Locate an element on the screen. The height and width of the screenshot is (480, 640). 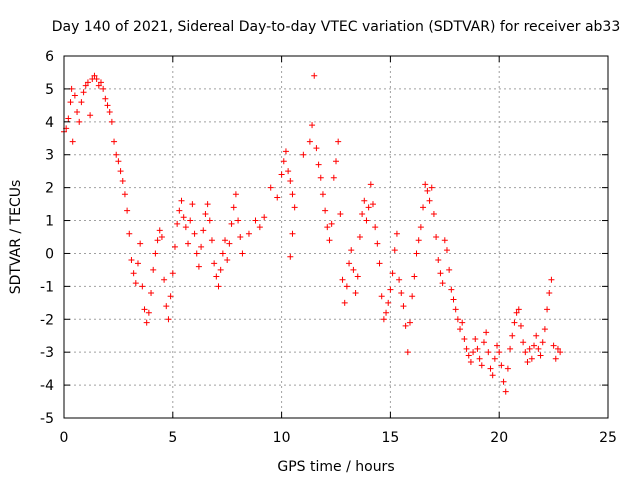
x-tick-label-0: 0 is located at coordinates (64, 438).